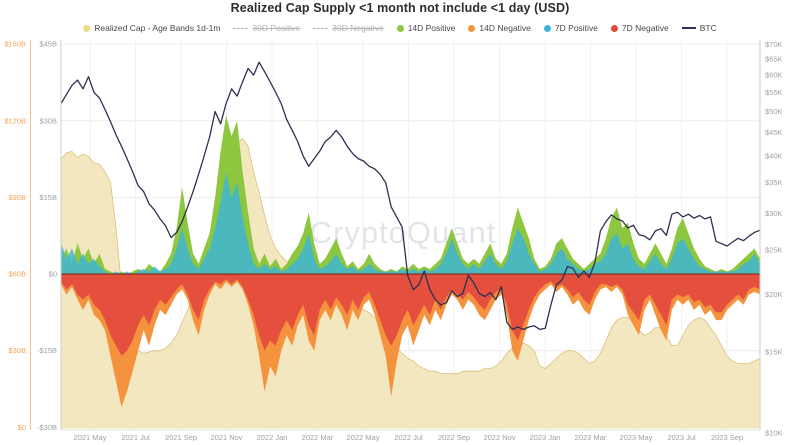 This screenshot has height=445, width=800. Describe the element at coordinates (774, 182) in the screenshot. I see `right-axis-label: $35K` at that location.